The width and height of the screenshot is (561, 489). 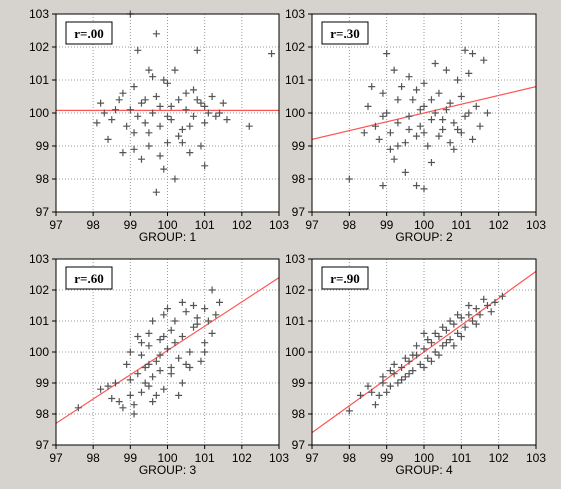 What do you see at coordinates (295, 80) in the screenshot?
I see `y-tick-label: 101` at bounding box center [295, 80].